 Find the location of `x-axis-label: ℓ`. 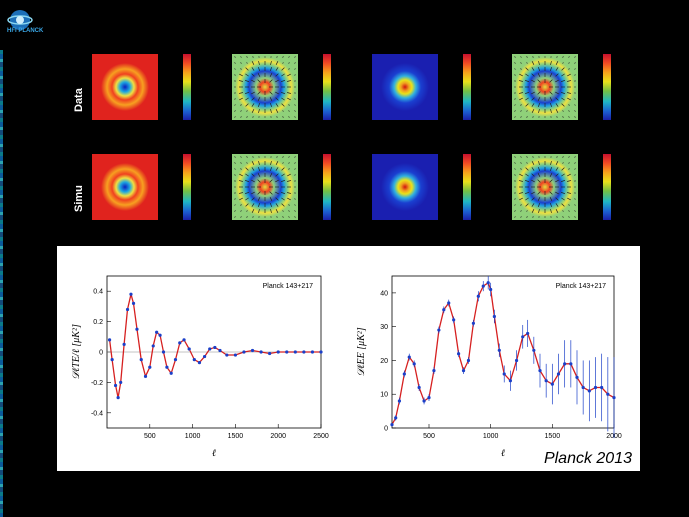

x-axis-label: ℓ is located at coordinates (214, 453).